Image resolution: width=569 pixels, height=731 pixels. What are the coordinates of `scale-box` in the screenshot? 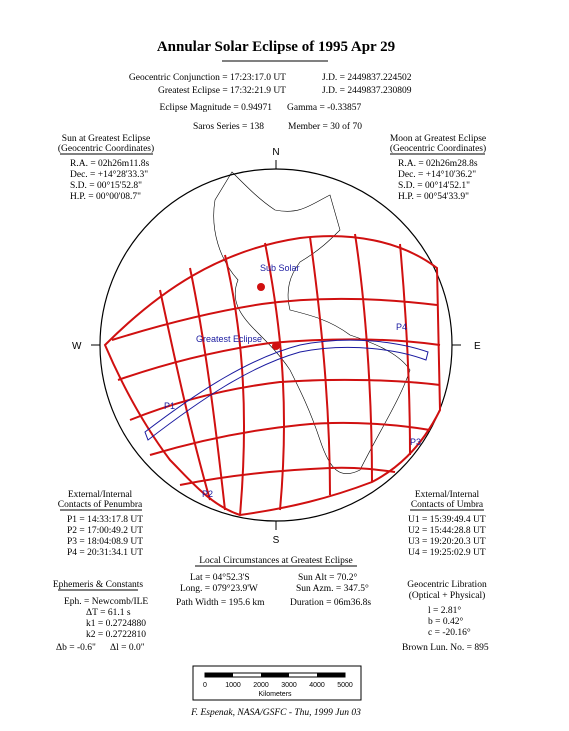 It's located at (277, 683).